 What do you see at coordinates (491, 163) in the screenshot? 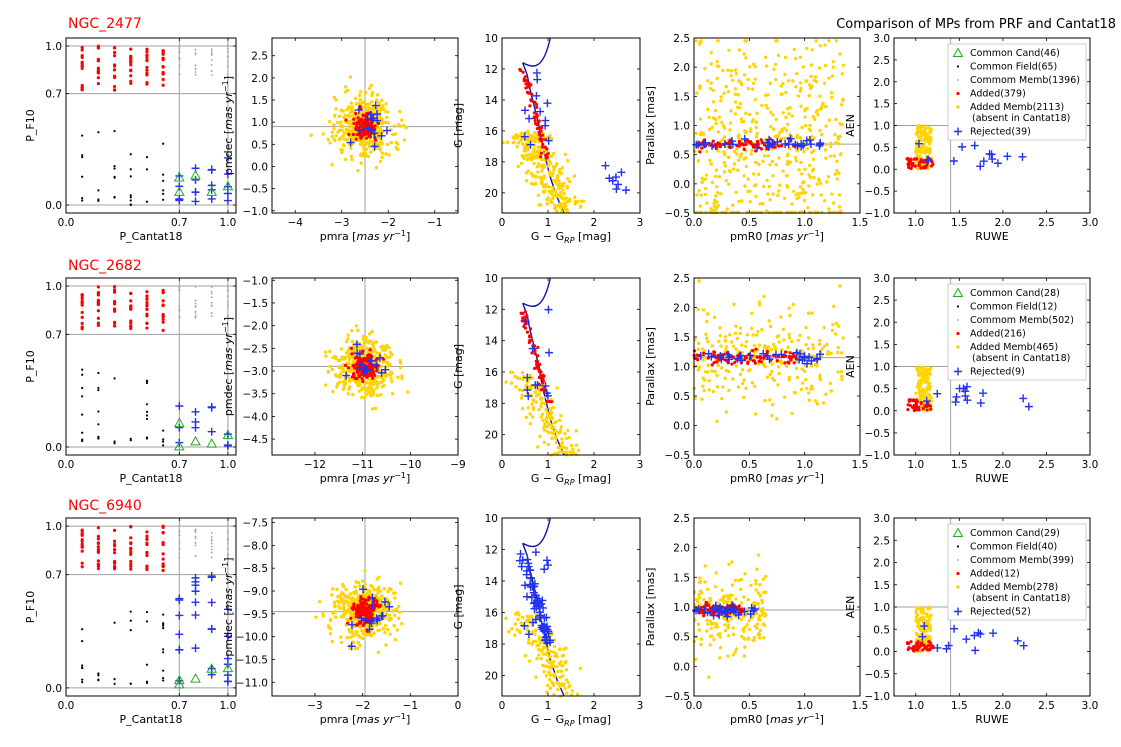
I see `y-tick-label: 18` at bounding box center [491, 163].